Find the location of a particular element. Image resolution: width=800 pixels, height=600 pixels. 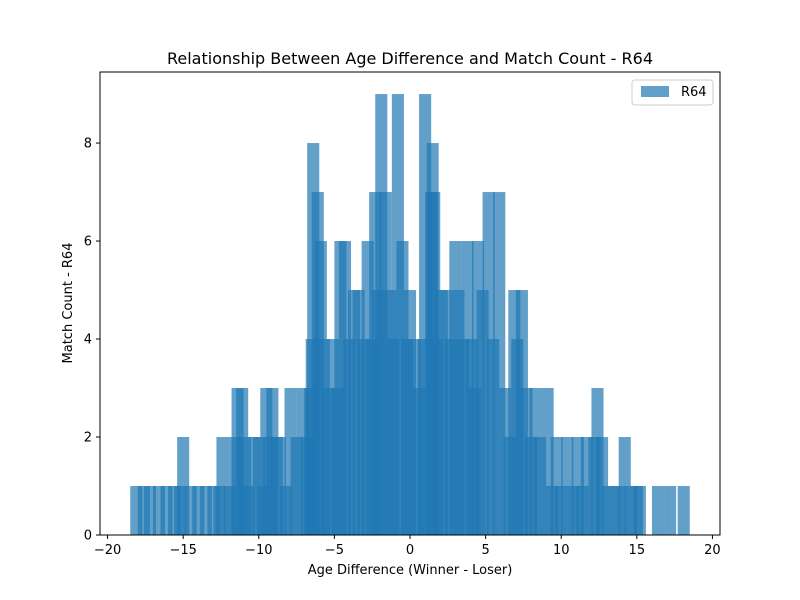

x-tick-label: 20 is located at coordinates (712, 550).